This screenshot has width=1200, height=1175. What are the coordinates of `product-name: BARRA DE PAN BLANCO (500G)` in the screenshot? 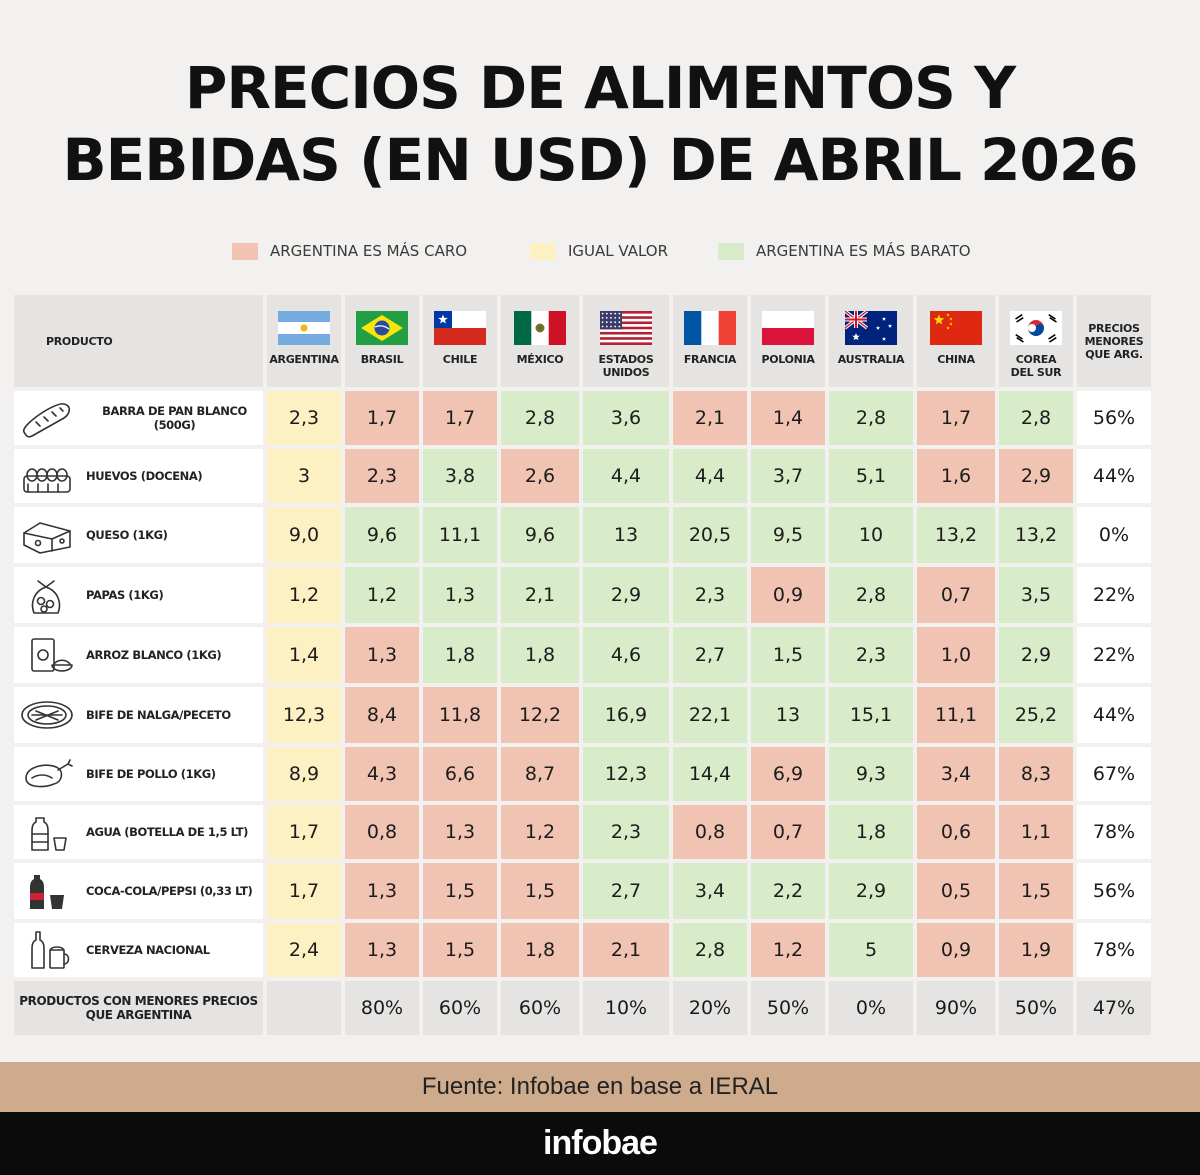 It's located at (174, 418).